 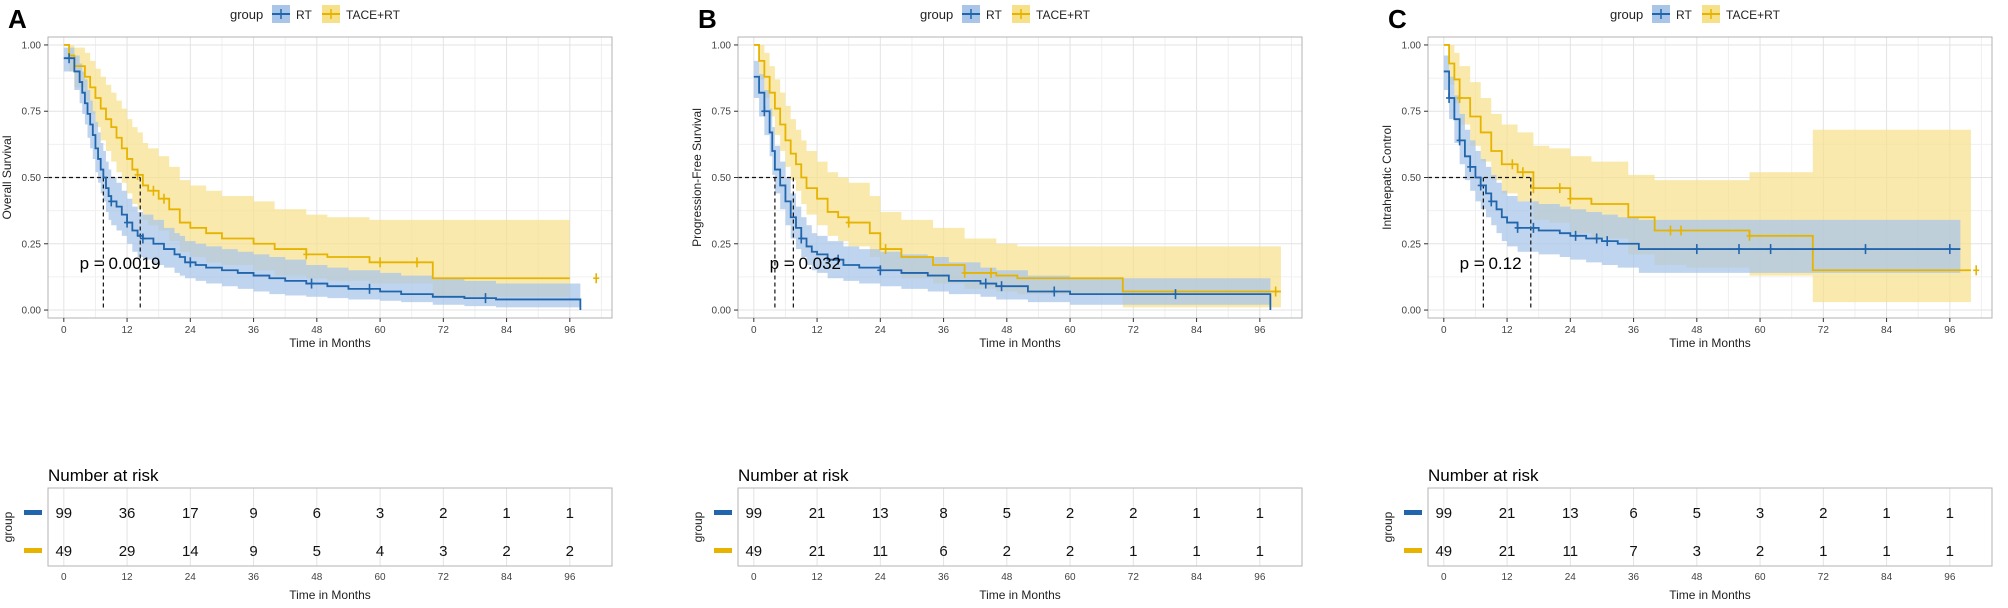 What do you see at coordinates (817, 513) in the screenshot?
I see `risk-count-rt: 21` at bounding box center [817, 513].